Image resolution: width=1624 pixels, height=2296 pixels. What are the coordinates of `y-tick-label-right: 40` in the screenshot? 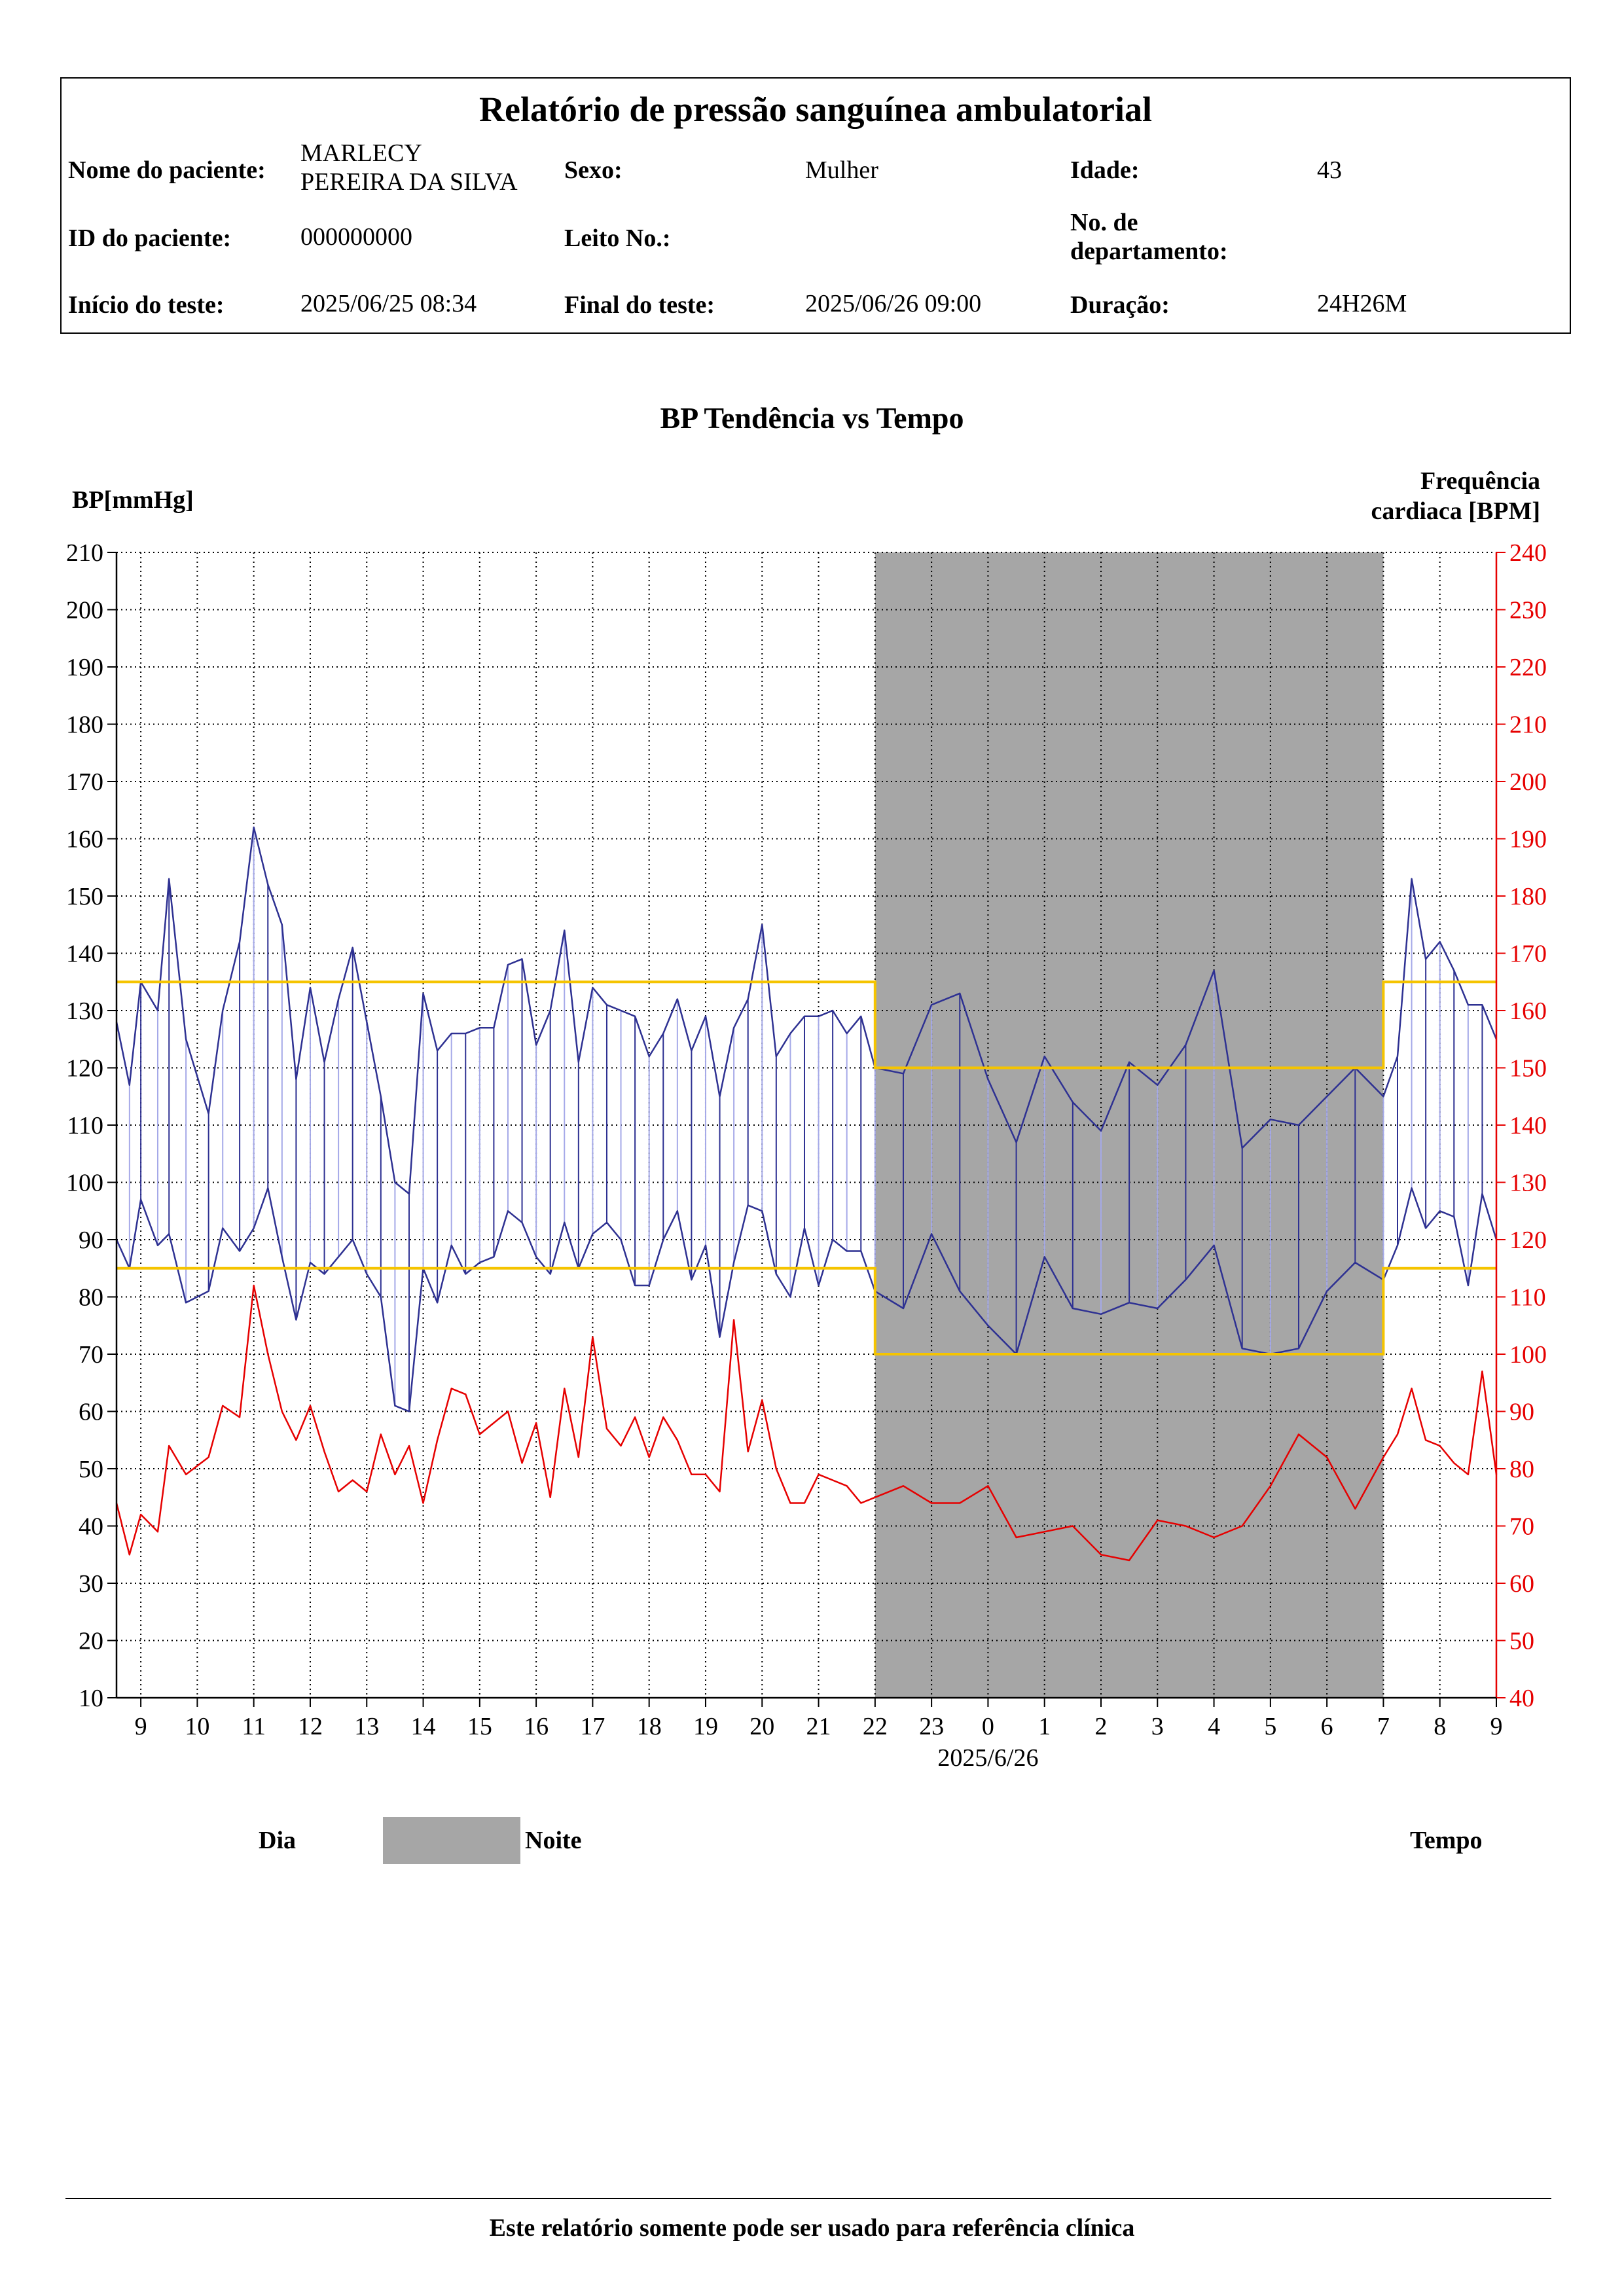 It's located at (1521, 1698).